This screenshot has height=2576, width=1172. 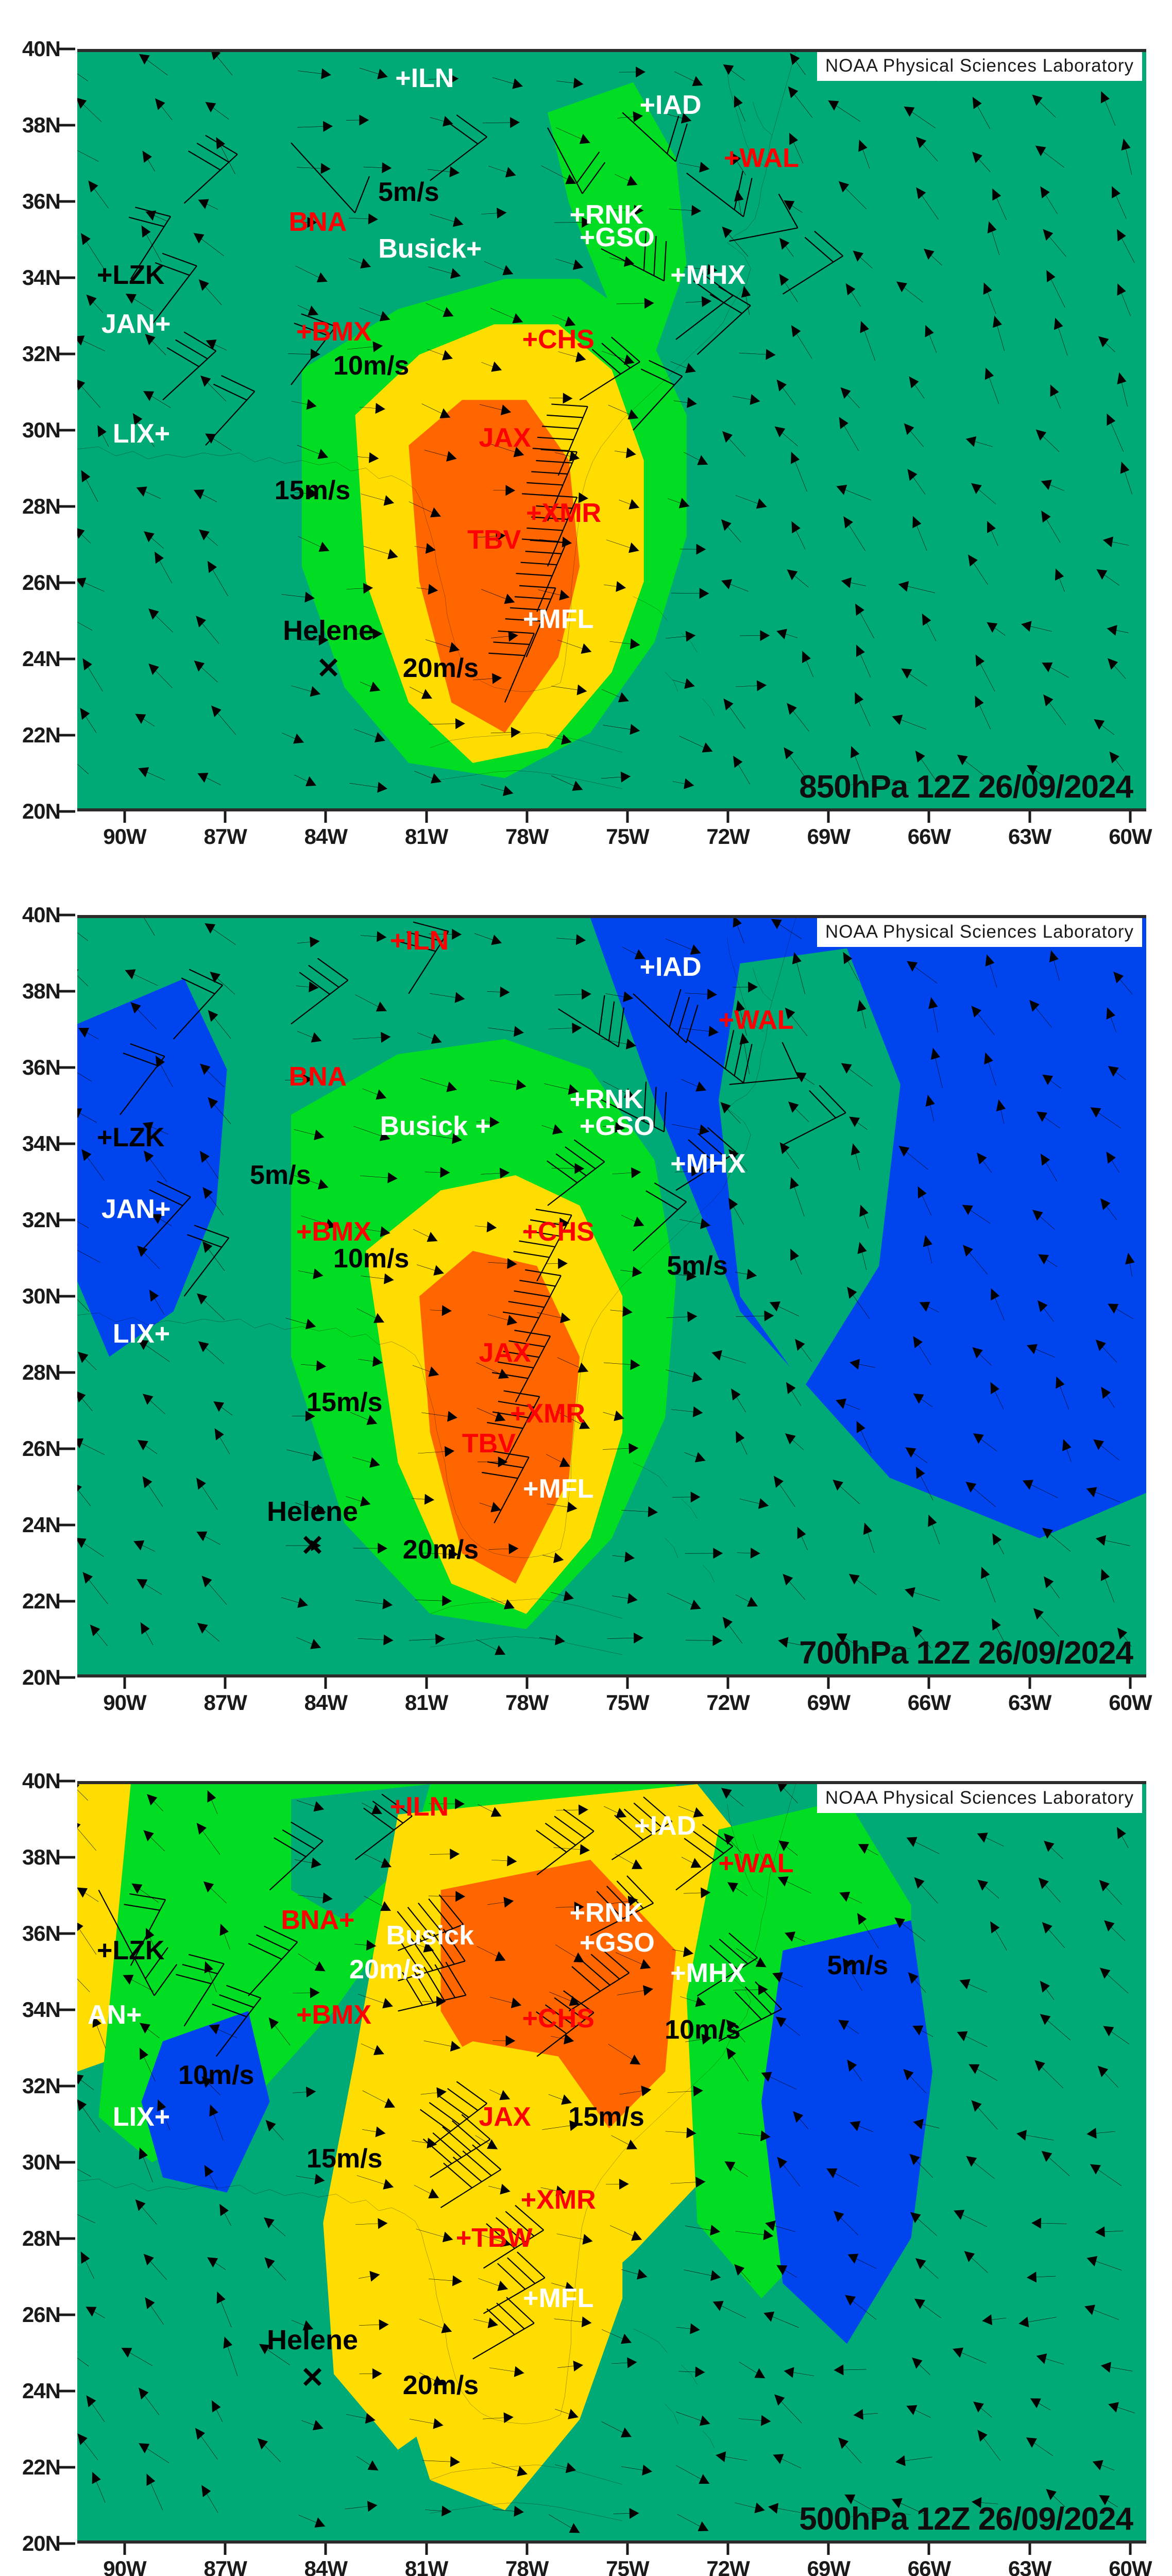 What do you see at coordinates (709, 2439) in the screenshot?
I see `coastline` at bounding box center [709, 2439].